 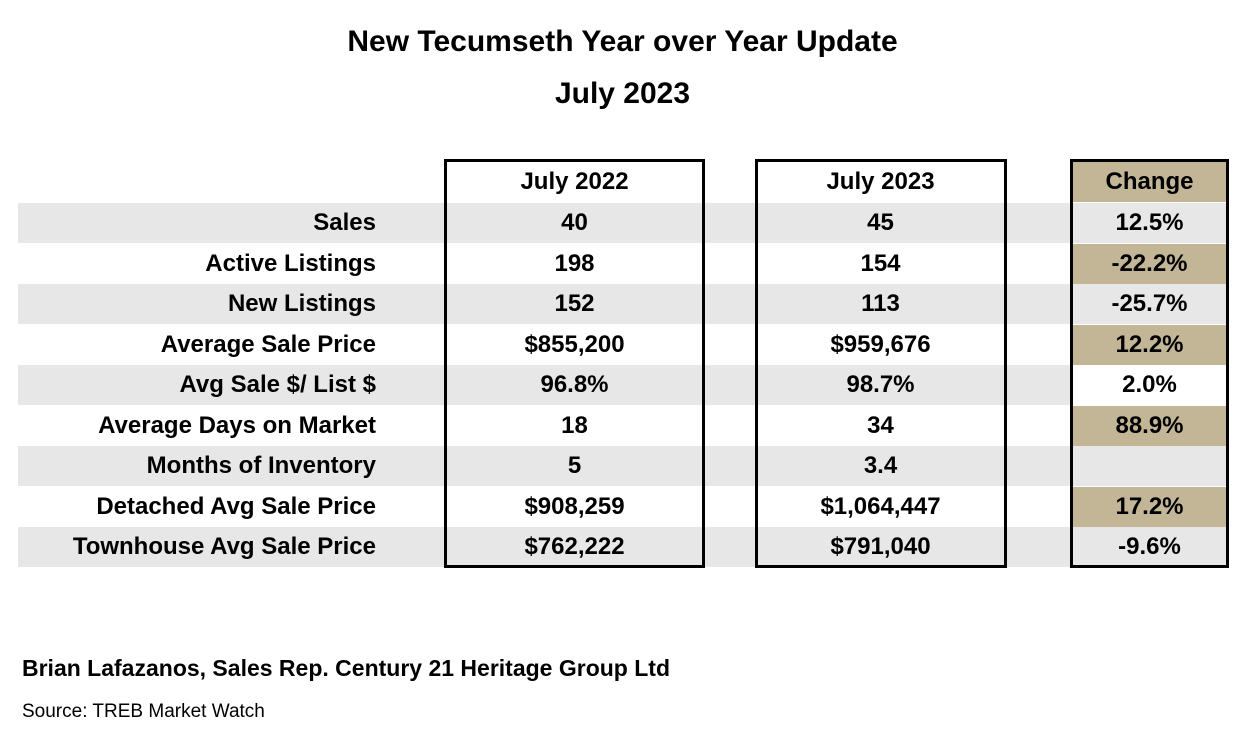 I want to click on row-label-new-listings: New Listings, so click(x=301, y=303).